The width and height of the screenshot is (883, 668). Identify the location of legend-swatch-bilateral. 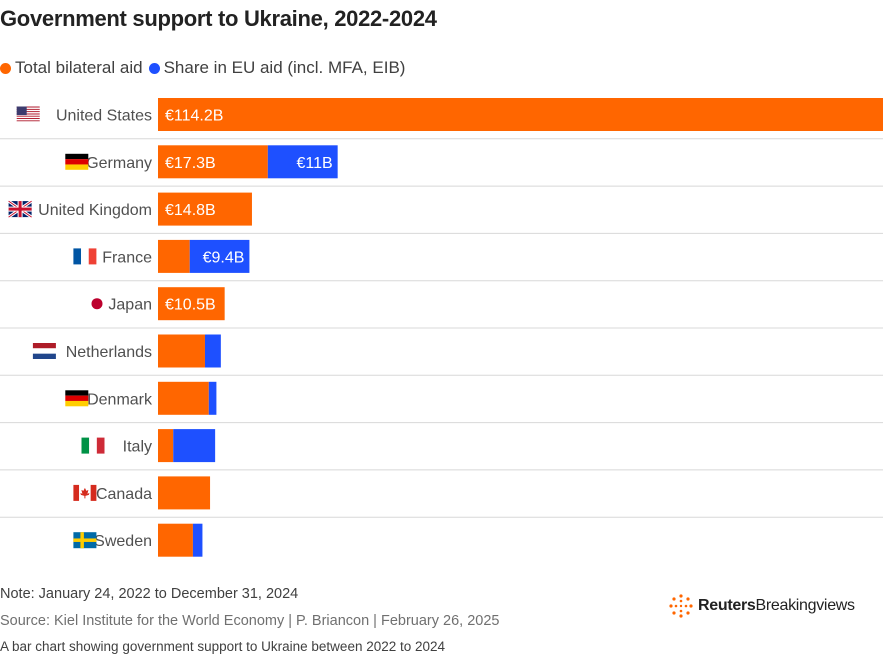
(5, 68).